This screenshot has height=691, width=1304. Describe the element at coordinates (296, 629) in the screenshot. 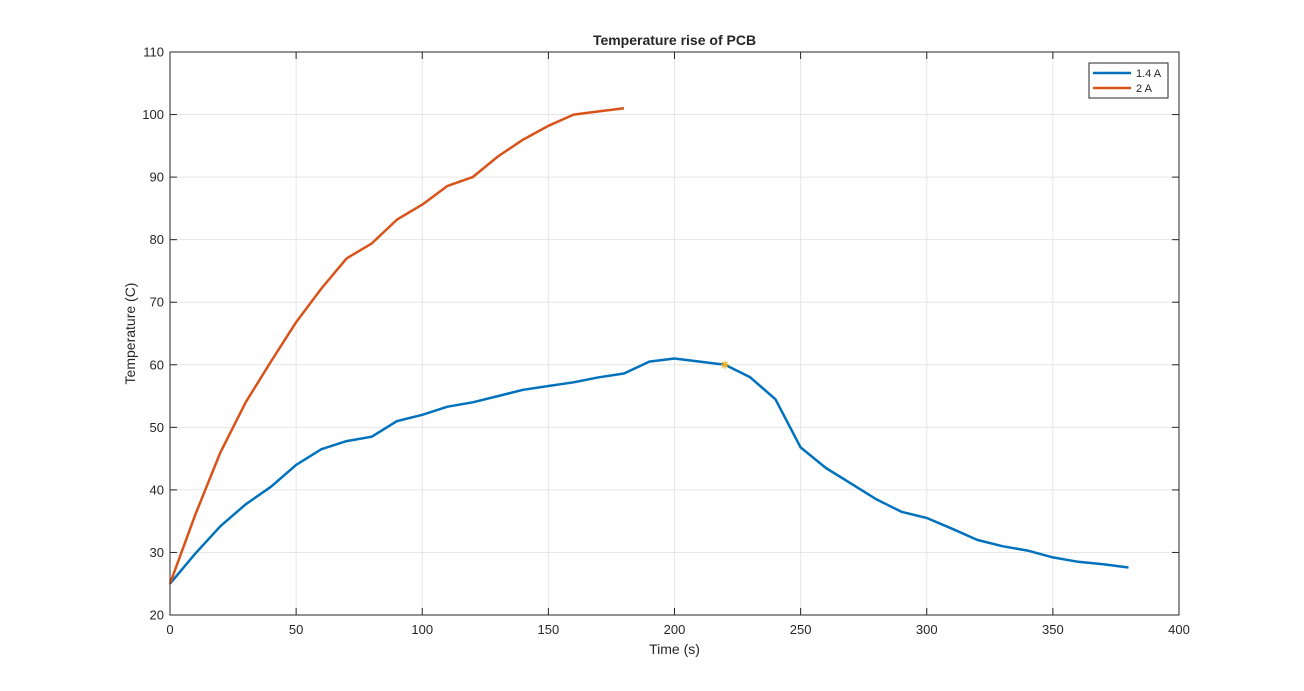

I see `x-tick-label: 50` at that location.